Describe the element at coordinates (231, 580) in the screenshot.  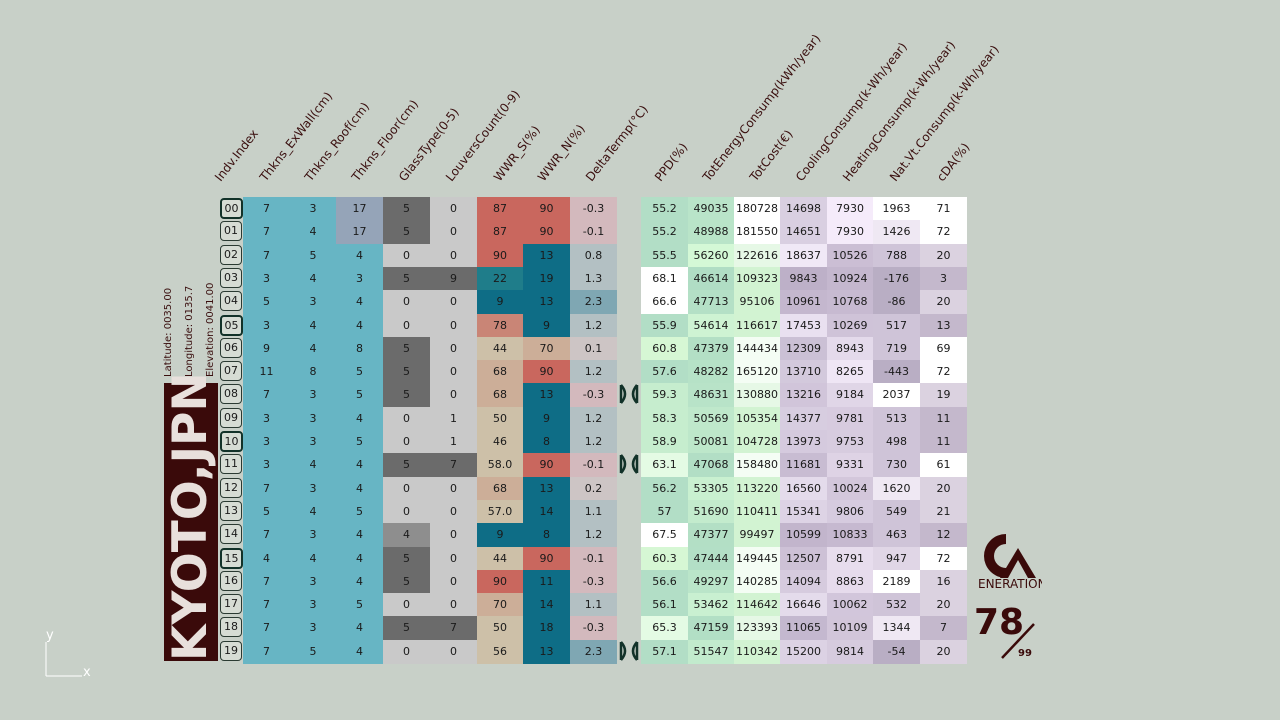
I see `row-index: 16` at that location.